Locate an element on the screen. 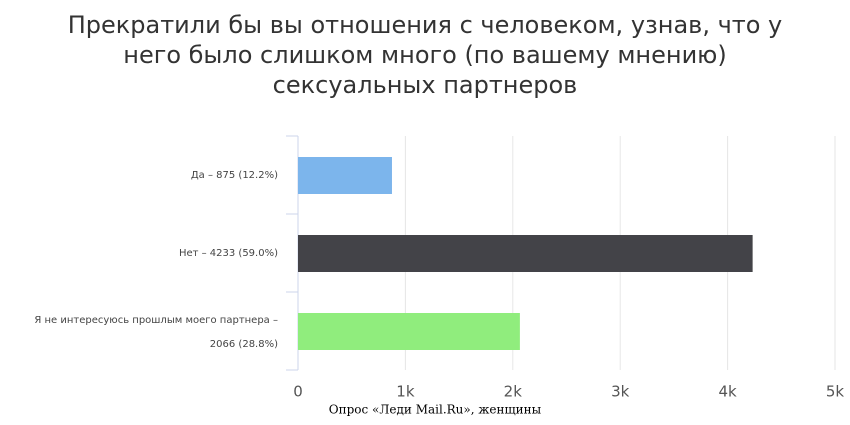  x-tick-label: 0 is located at coordinates (298, 392).